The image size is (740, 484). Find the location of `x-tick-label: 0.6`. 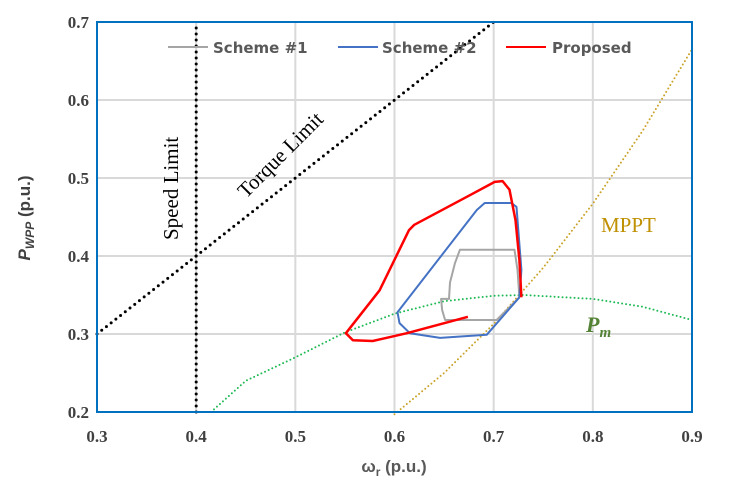

x-tick-label: 0.6 is located at coordinates (394, 436).